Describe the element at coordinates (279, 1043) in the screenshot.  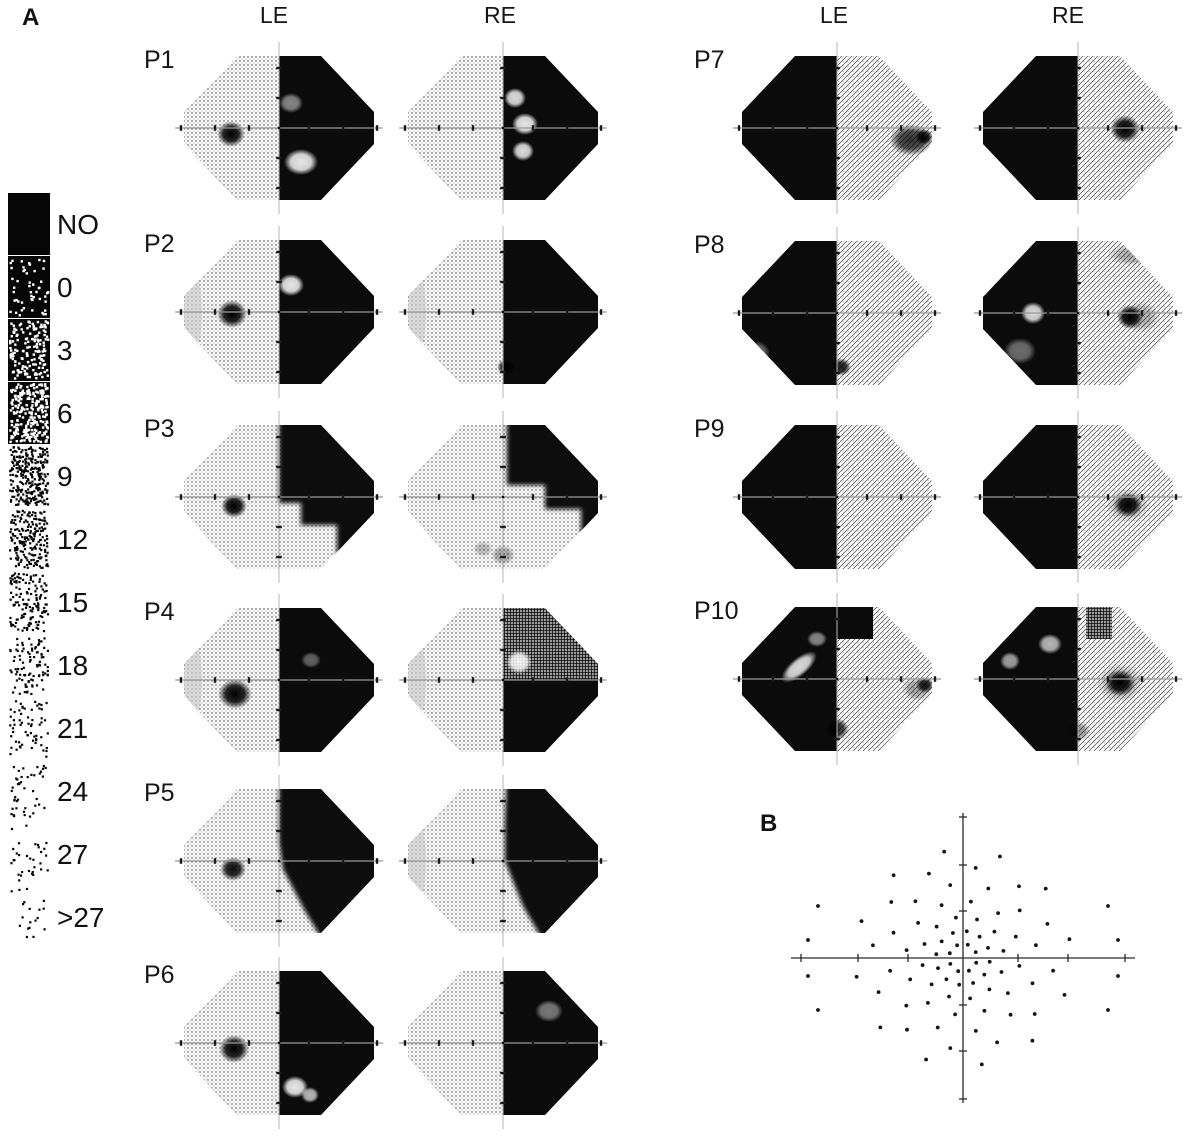
I see `field-map-P6-LE` at that location.